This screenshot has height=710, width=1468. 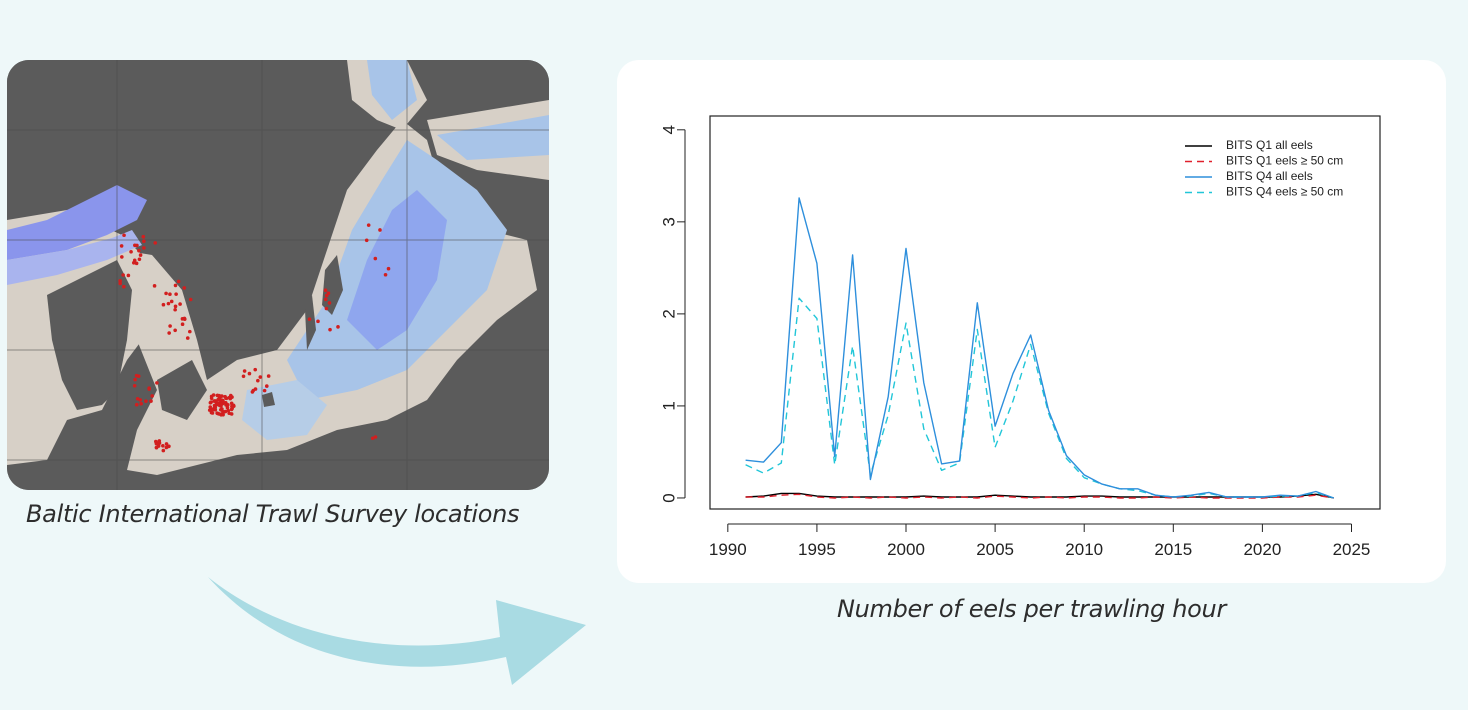 I want to click on y-tick-label: 2, so click(x=668, y=313).